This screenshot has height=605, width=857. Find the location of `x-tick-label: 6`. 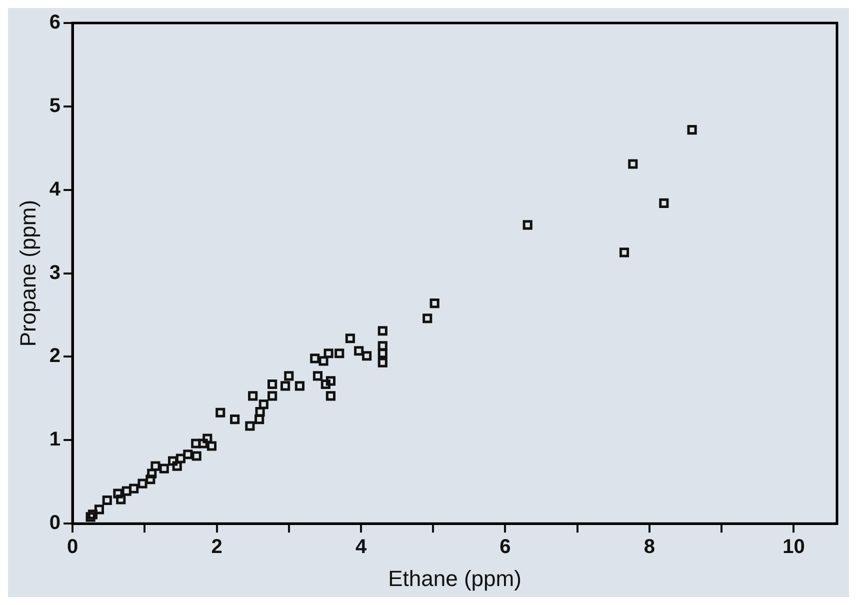

x-tick-label: 6 is located at coordinates (505, 547).